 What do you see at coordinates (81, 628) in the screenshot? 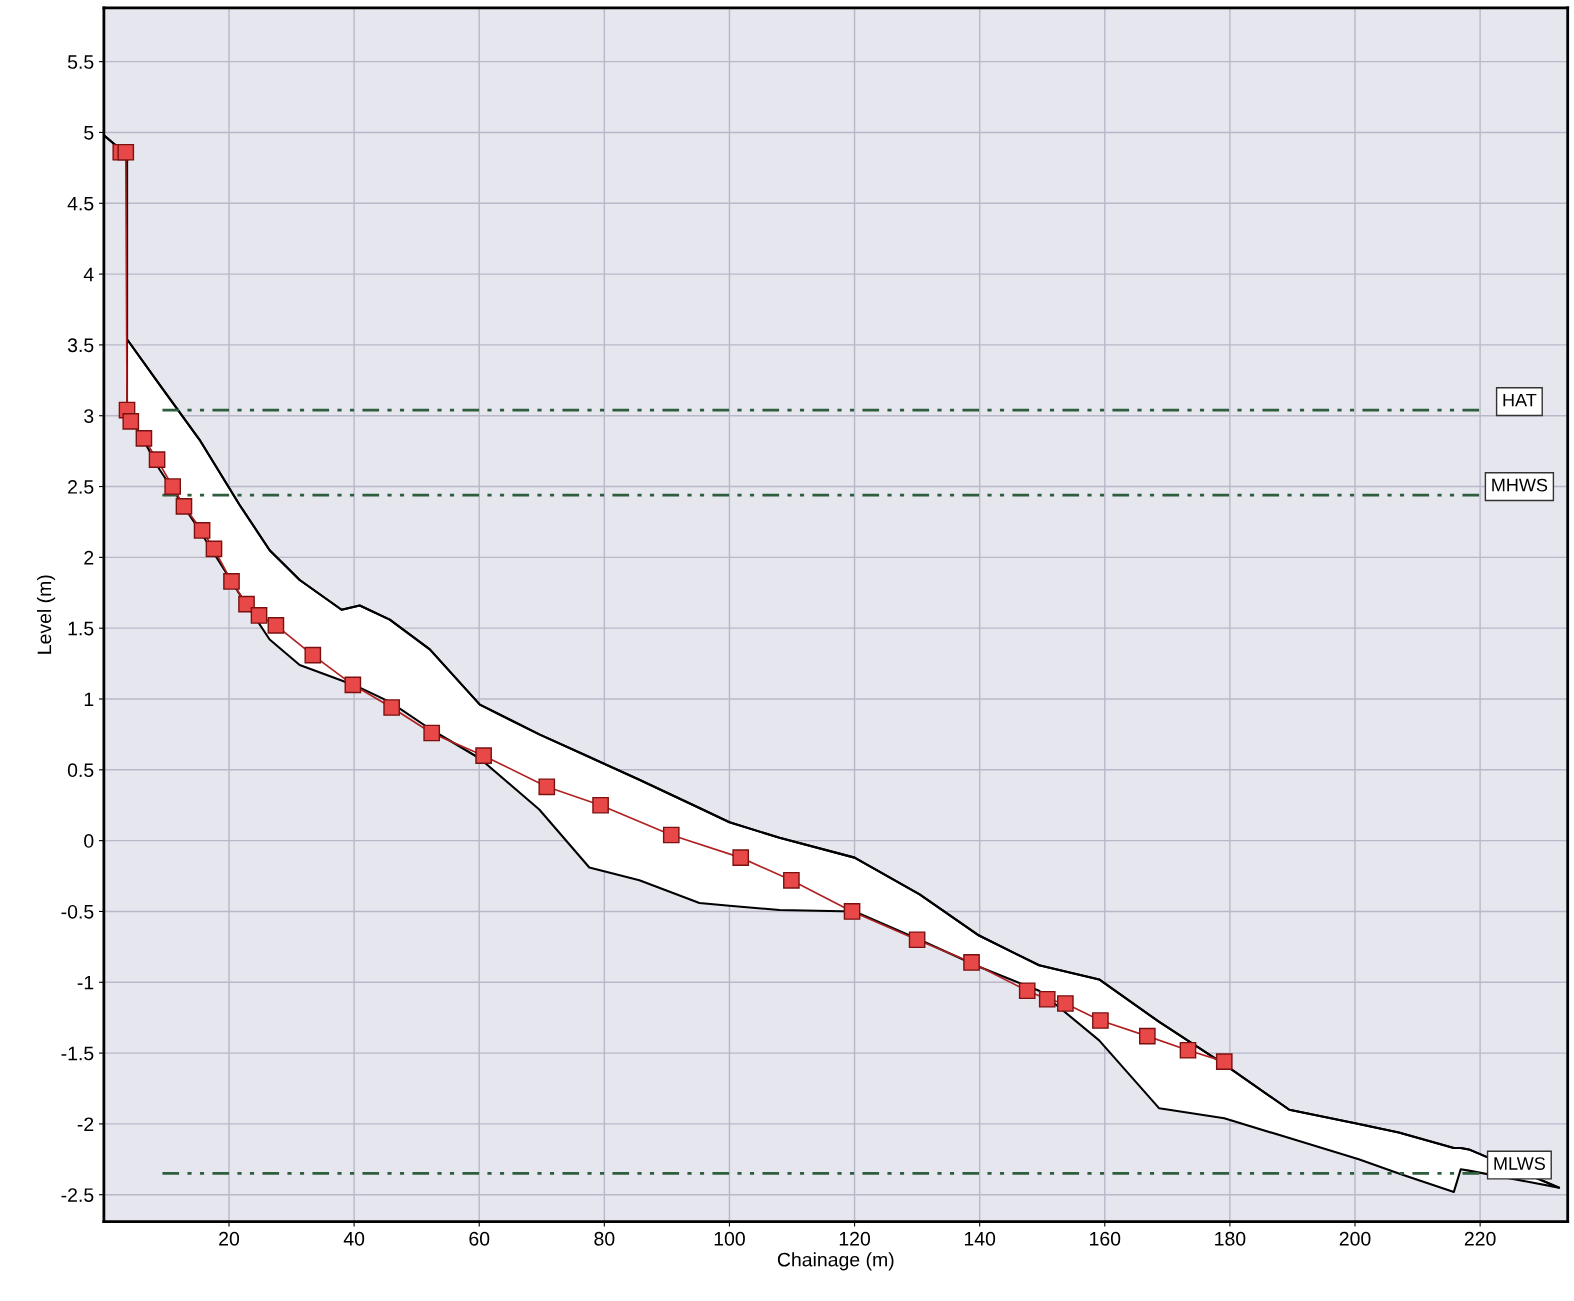
I see `y-tick-label: 1.5` at bounding box center [81, 628].